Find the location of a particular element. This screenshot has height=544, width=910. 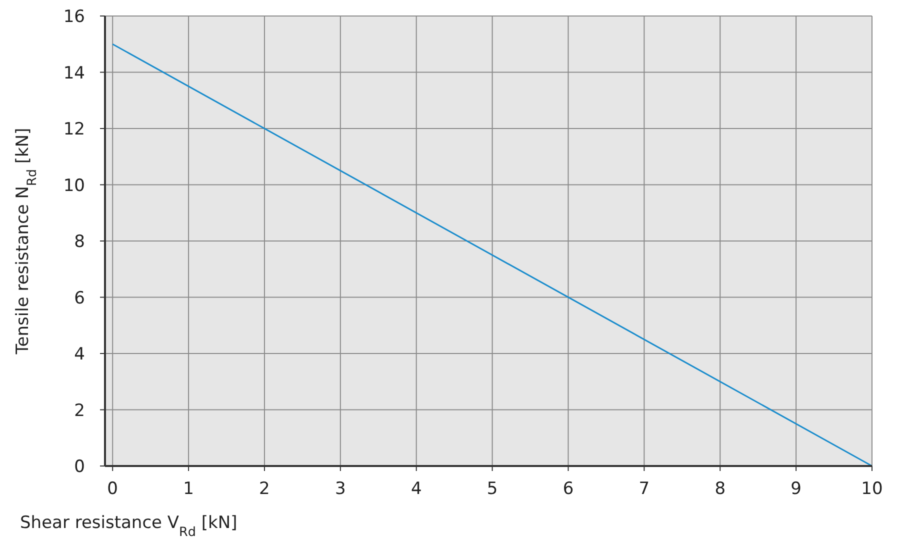

x-tick-label: 4 is located at coordinates (416, 489).